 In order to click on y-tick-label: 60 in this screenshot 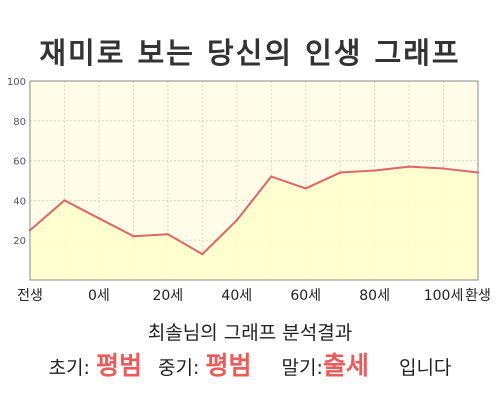, I will do `click(19, 162)`.